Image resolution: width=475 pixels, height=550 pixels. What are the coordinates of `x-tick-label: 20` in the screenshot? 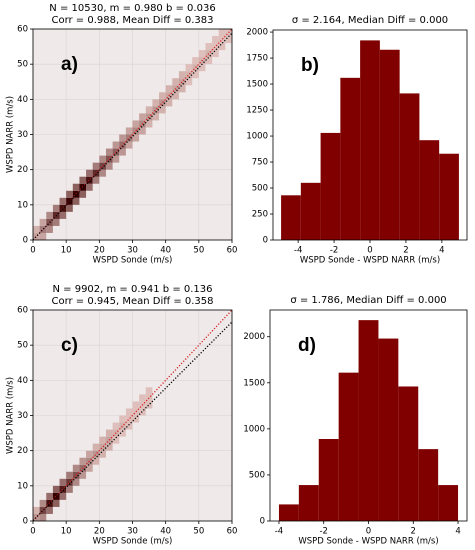 It's located at (99, 532).